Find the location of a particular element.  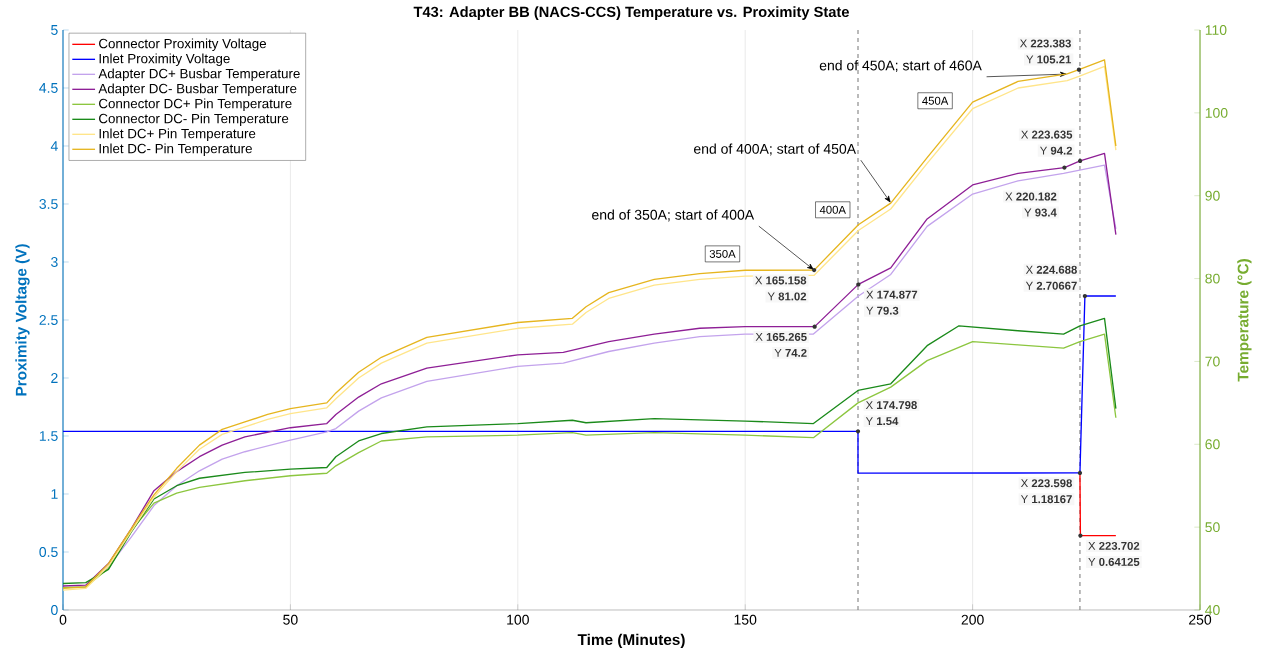

y2-tick-label: 80 is located at coordinates (1212, 278).